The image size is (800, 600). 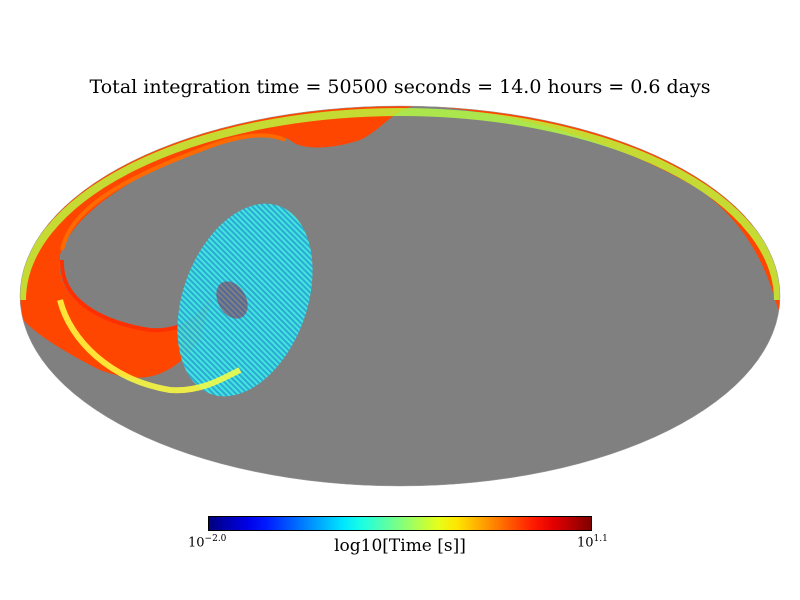 What do you see at coordinates (592, 542) in the screenshot?
I see `colorbar-max-label: 101.1` at bounding box center [592, 542].